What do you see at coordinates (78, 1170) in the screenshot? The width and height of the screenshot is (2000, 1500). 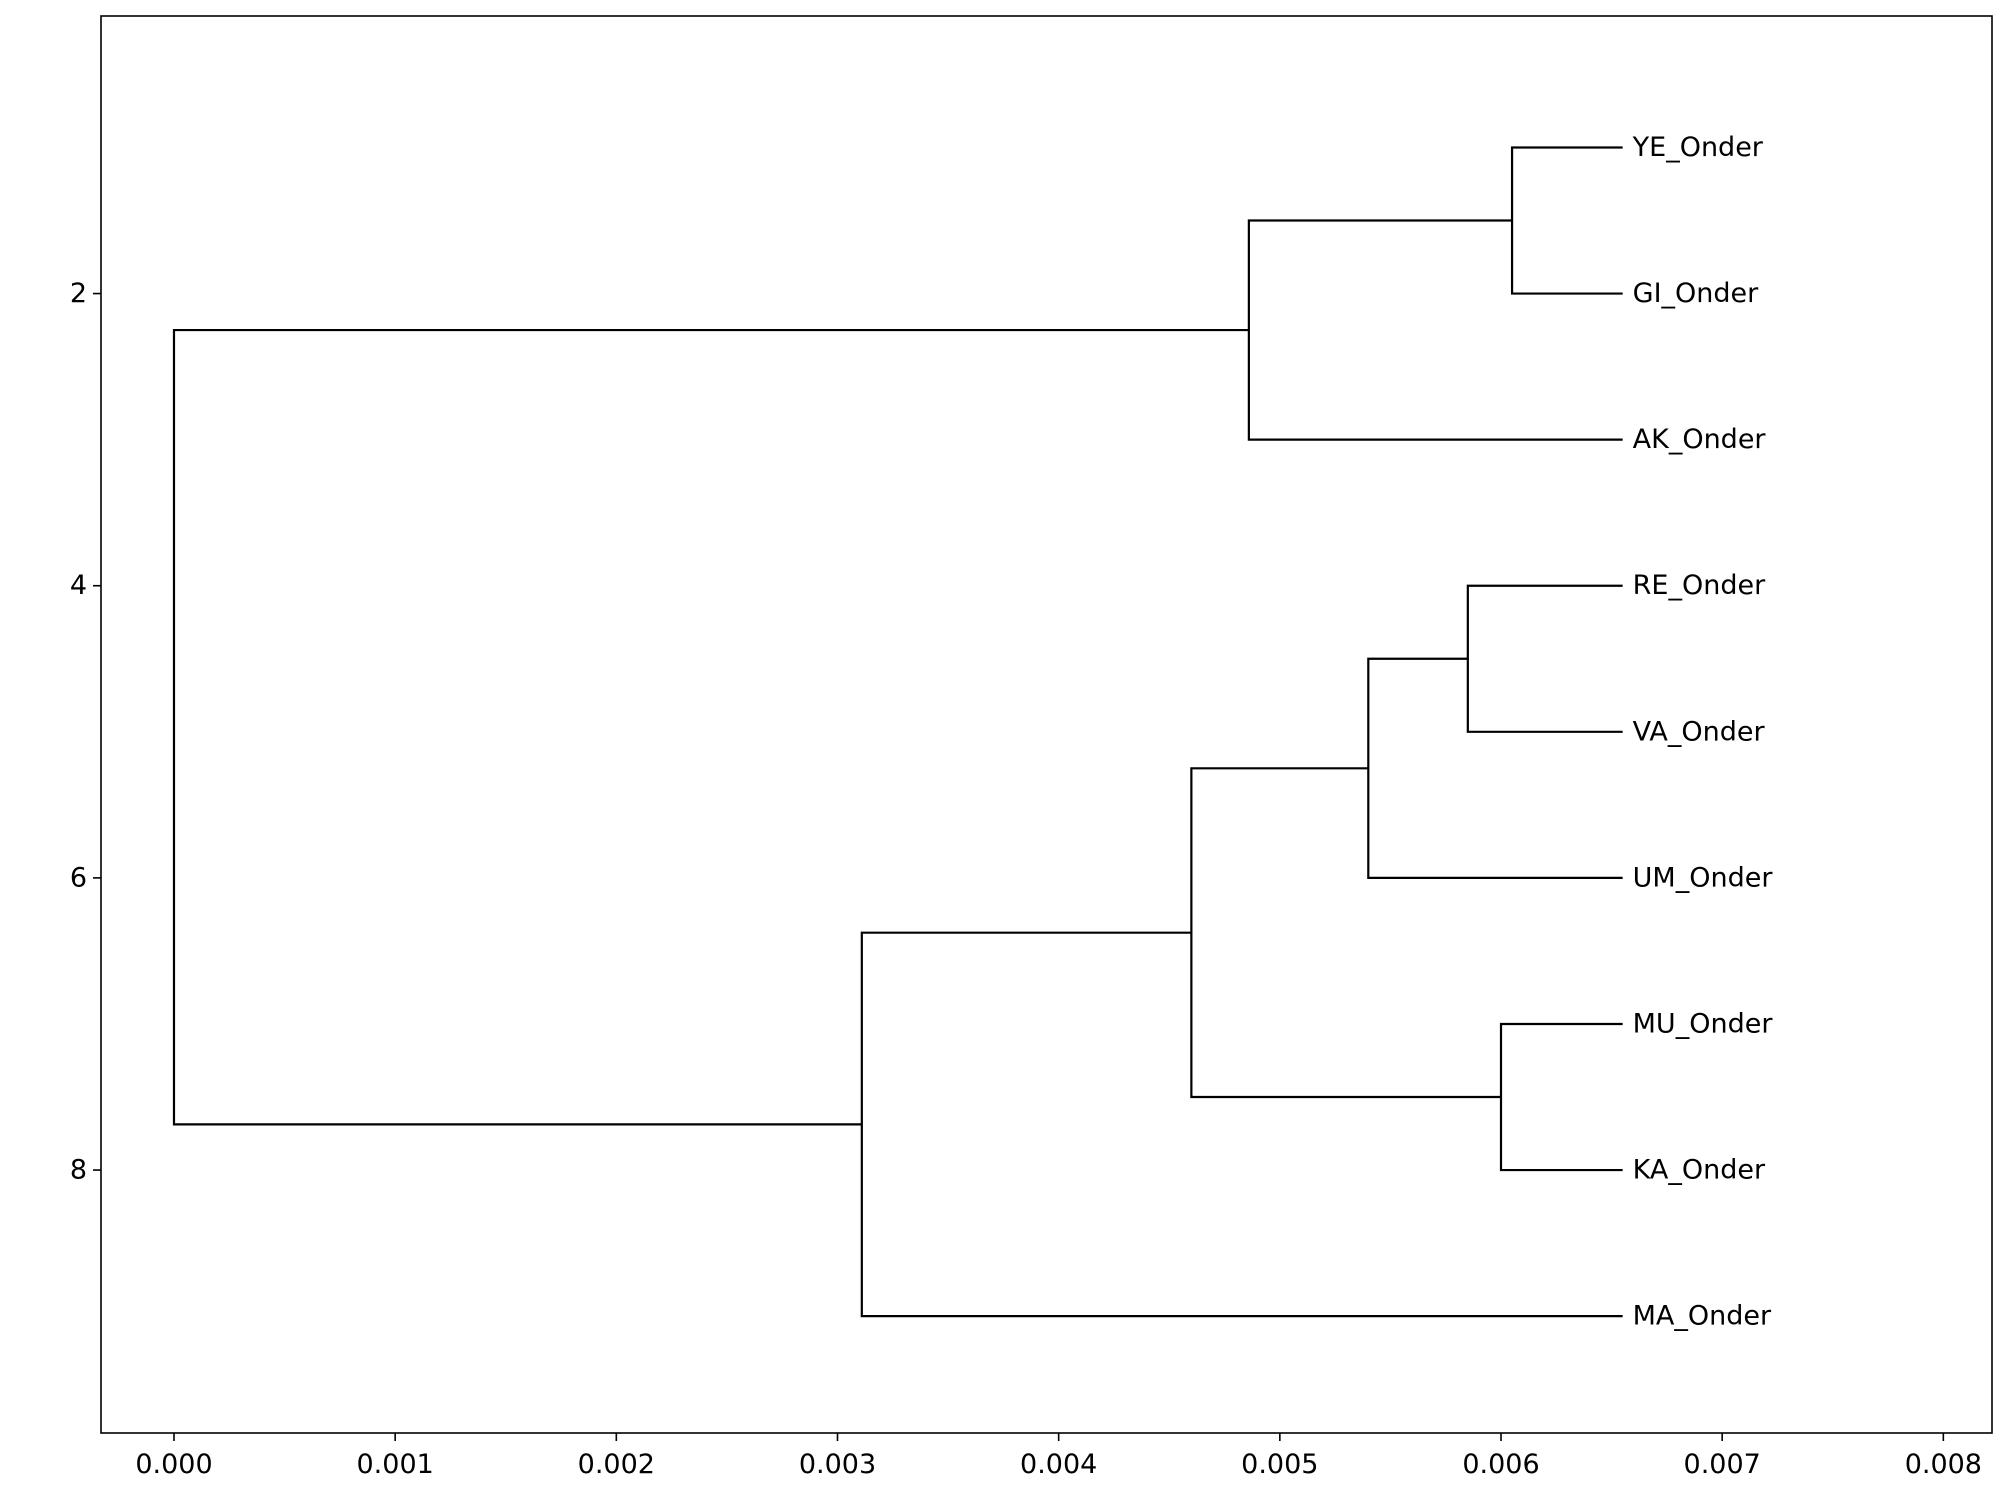 I see `y-tick-label: 8` at bounding box center [78, 1170].